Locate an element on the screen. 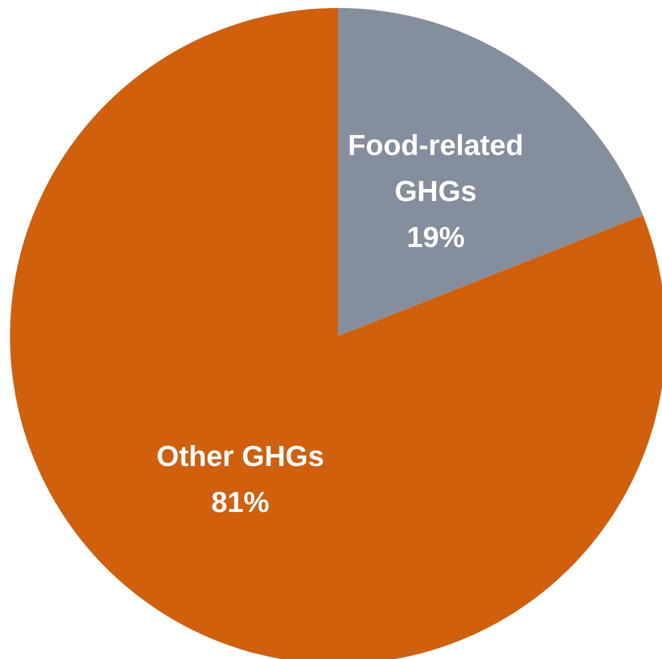 The width and height of the screenshot is (662, 659). data-label: 19% is located at coordinates (435, 238).